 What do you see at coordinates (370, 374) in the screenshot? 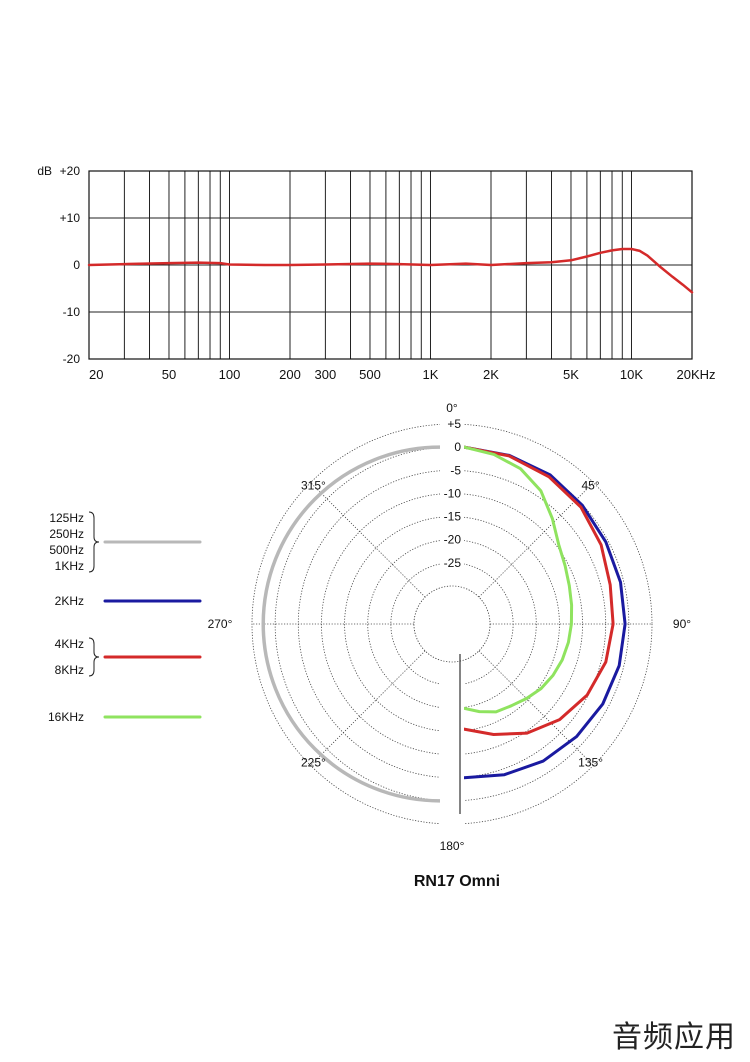
I see `x-tick-label: 500` at bounding box center [370, 374].